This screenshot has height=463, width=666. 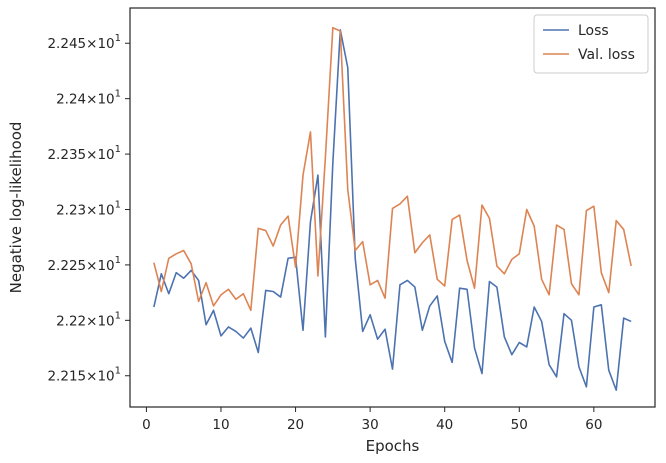 I want to click on x-tick-label: 30, so click(x=370, y=425).